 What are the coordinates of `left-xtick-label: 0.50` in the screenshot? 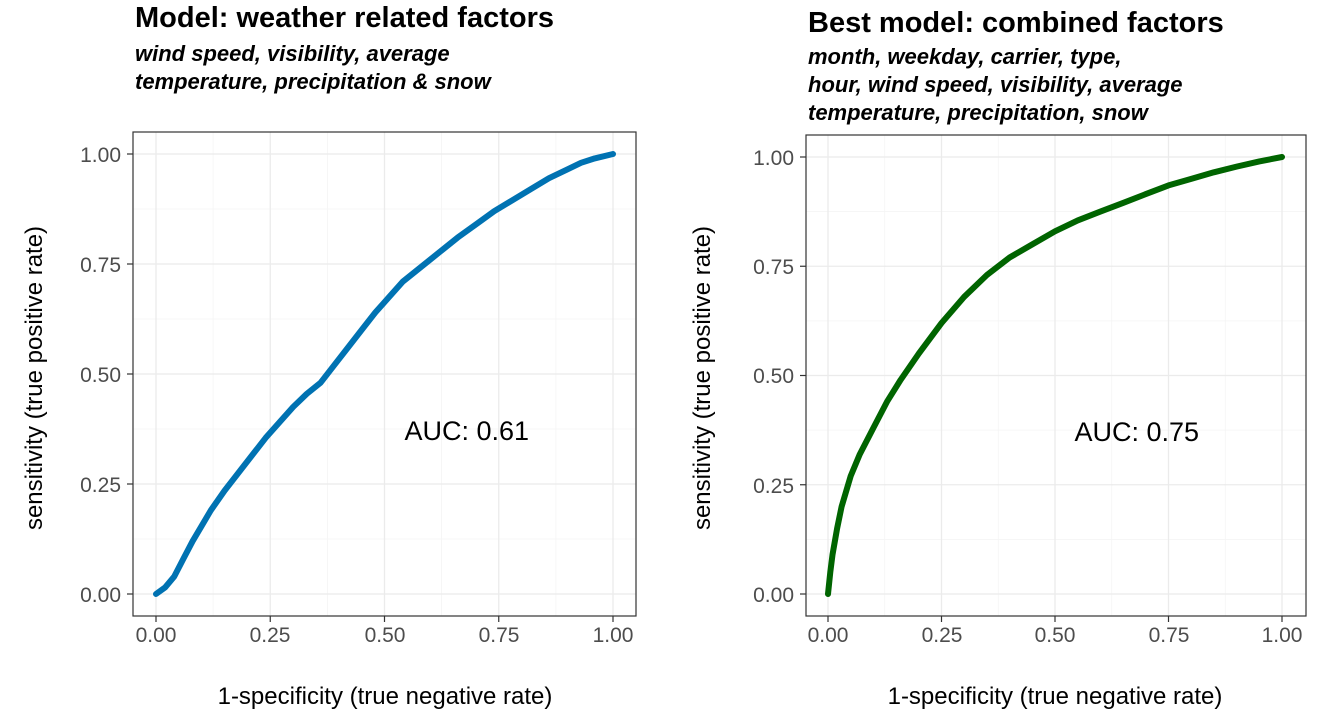 It's located at (385, 635).